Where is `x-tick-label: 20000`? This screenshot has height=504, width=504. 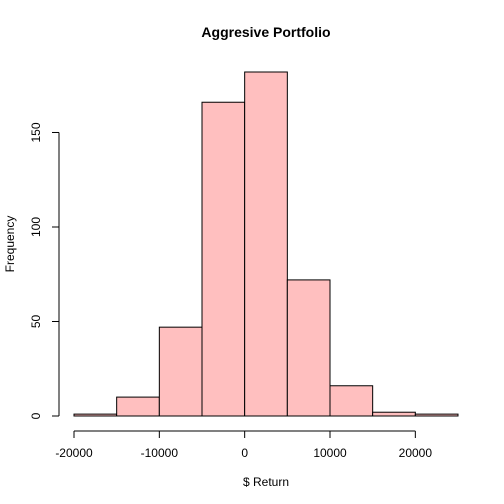 x-tick-label: 20000 is located at coordinates (416, 453).